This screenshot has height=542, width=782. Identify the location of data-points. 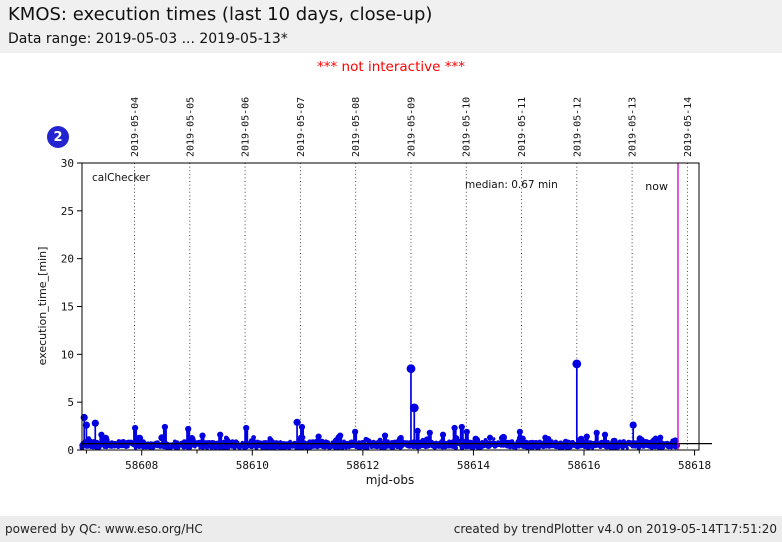
(379, 405).